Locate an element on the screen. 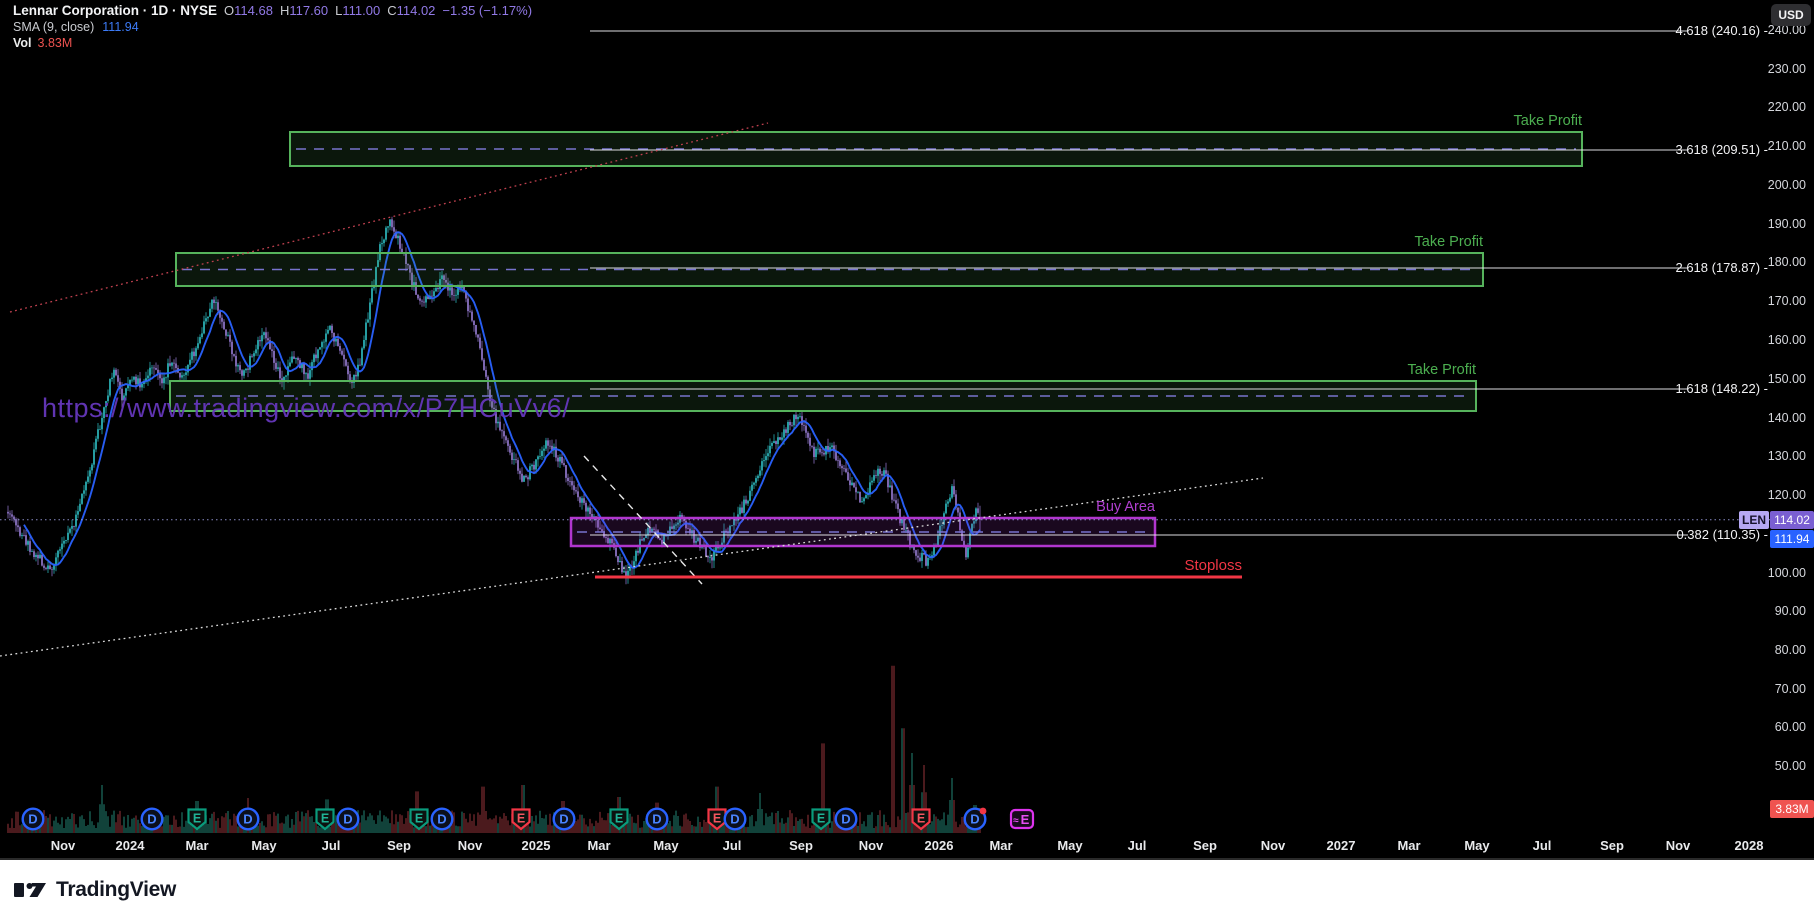 The height and width of the screenshot is (920, 1814). price-tick: 240.00 is located at coordinates (1786, 30).